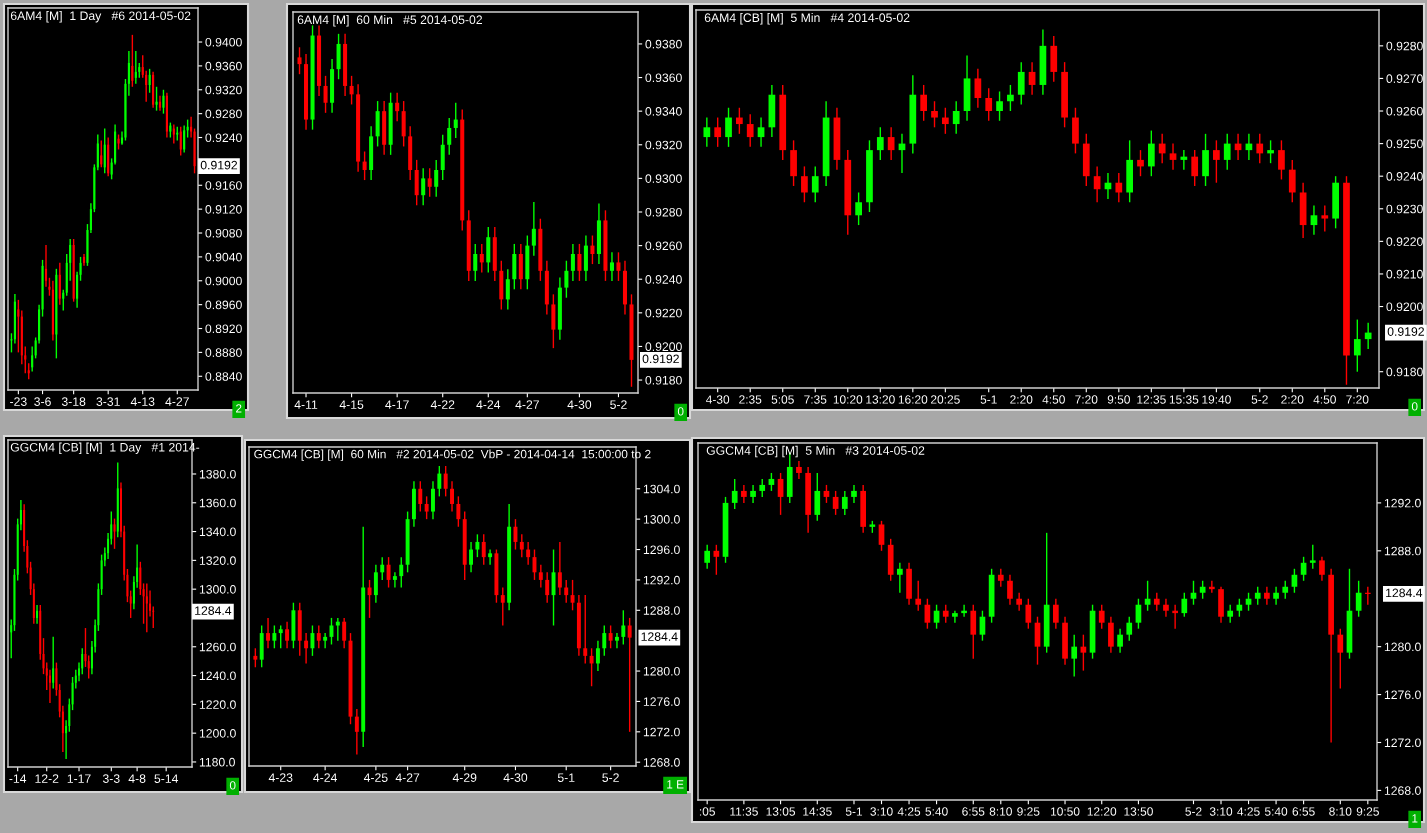  What do you see at coordinates (47, 778) in the screenshot?
I see `x-tick-label: 12-2` at bounding box center [47, 778].